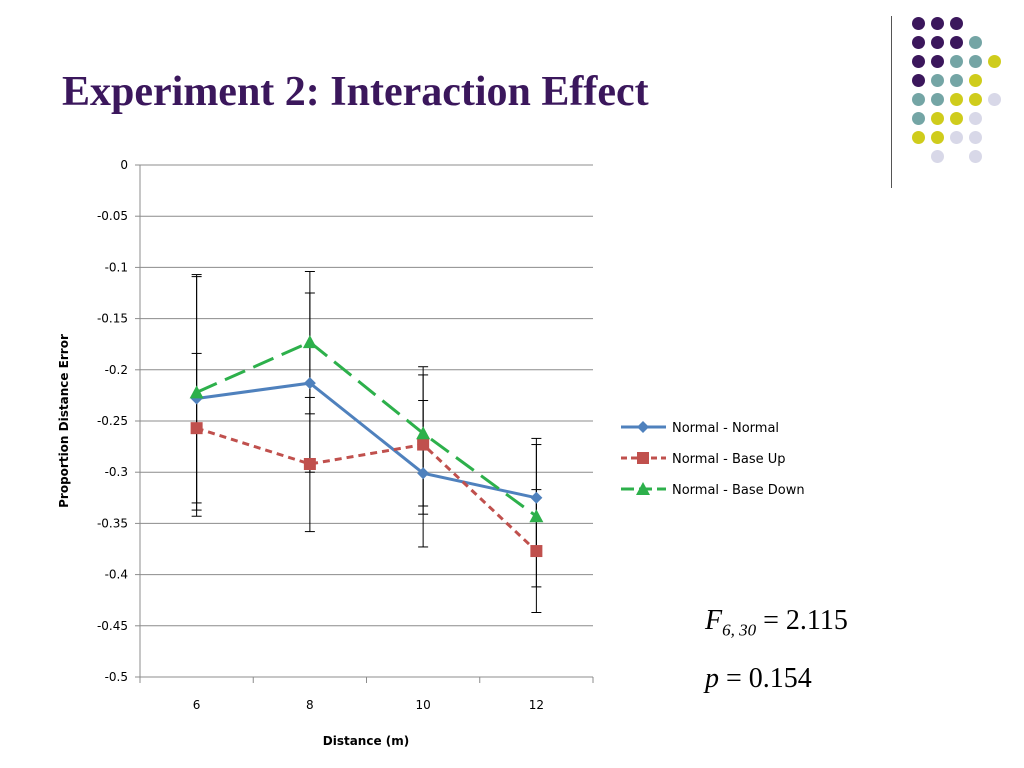  Describe the element at coordinates (714, 620) in the screenshot. I see `f-label: F` at that location.